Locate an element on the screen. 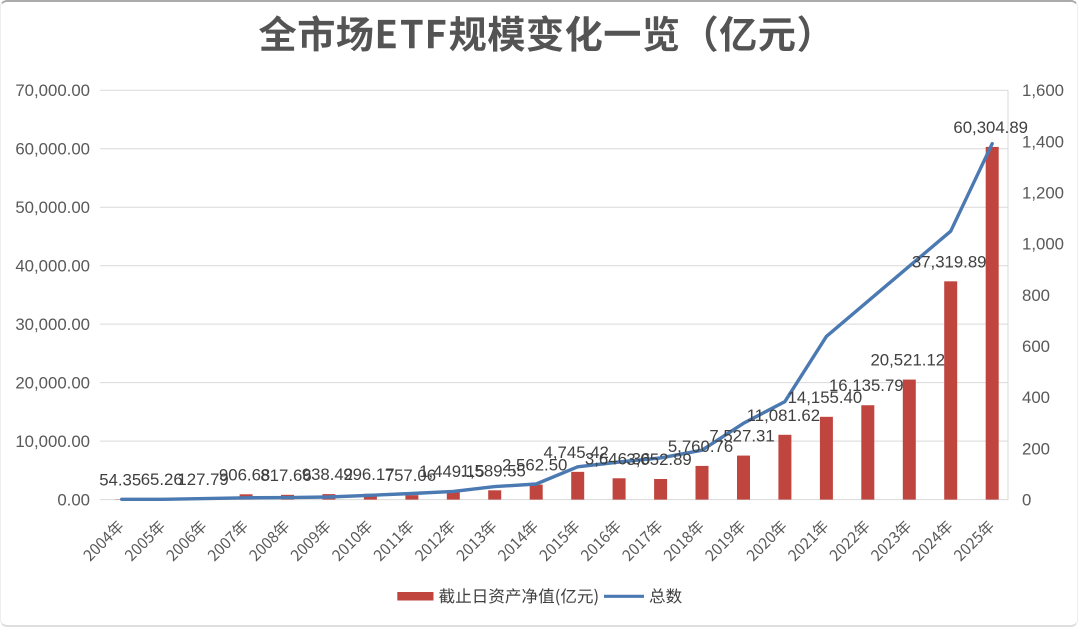 Image resolution: width=1080 pixels, height=627 pixels. svg-text: 817.66 is located at coordinates (285, 475).